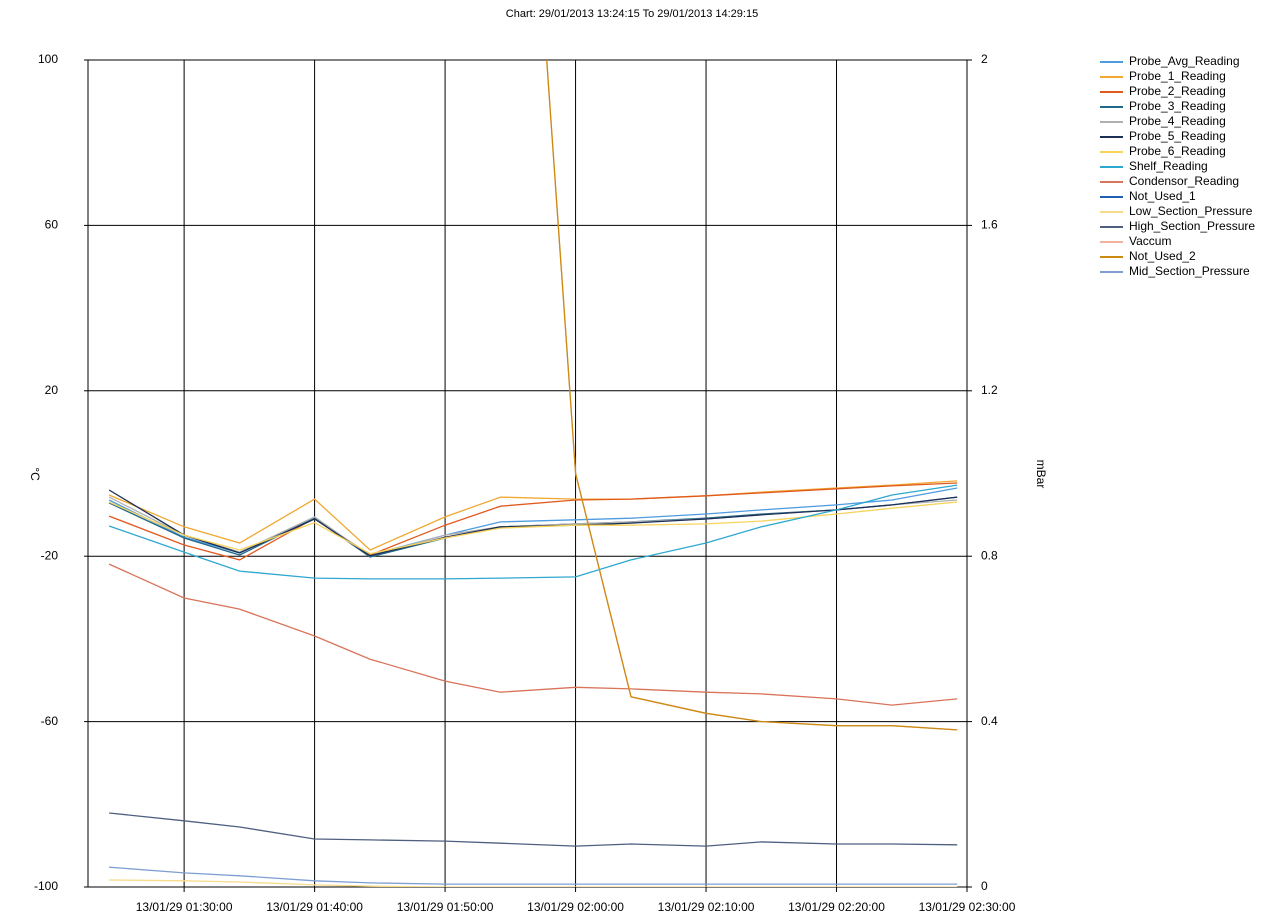 This screenshot has height=920, width=1267. Describe the element at coordinates (989, 225) in the screenshot. I see `y2-tick-label: 1.6` at that location.